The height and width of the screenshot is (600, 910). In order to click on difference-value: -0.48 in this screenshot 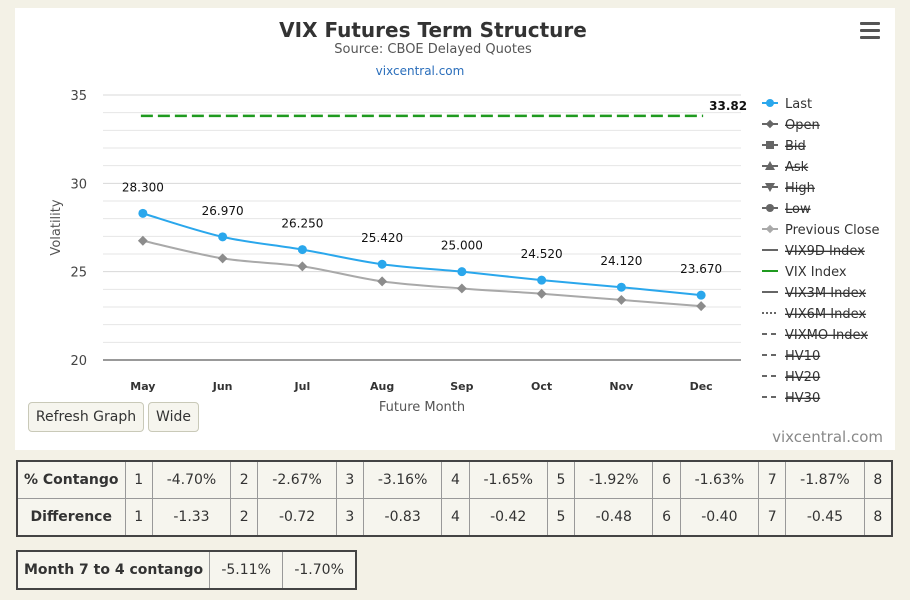, I will do `click(614, 517)`.